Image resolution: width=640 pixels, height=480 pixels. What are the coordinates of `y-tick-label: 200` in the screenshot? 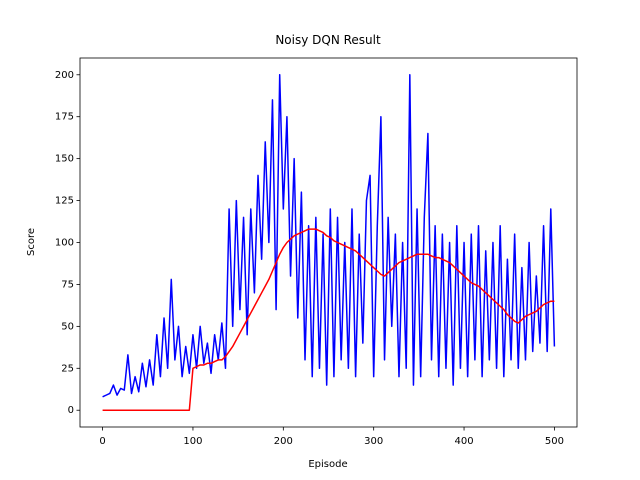 It's located at (64, 75).